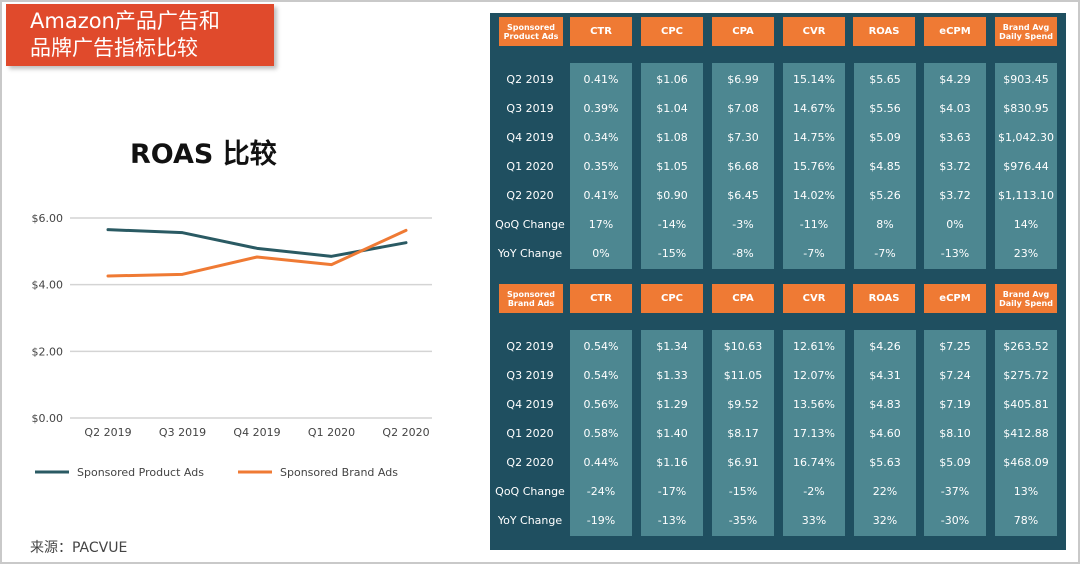 The width and height of the screenshot is (1080, 564). What do you see at coordinates (1026, 346) in the screenshot?
I see `table-cell: $263.52` at bounding box center [1026, 346].